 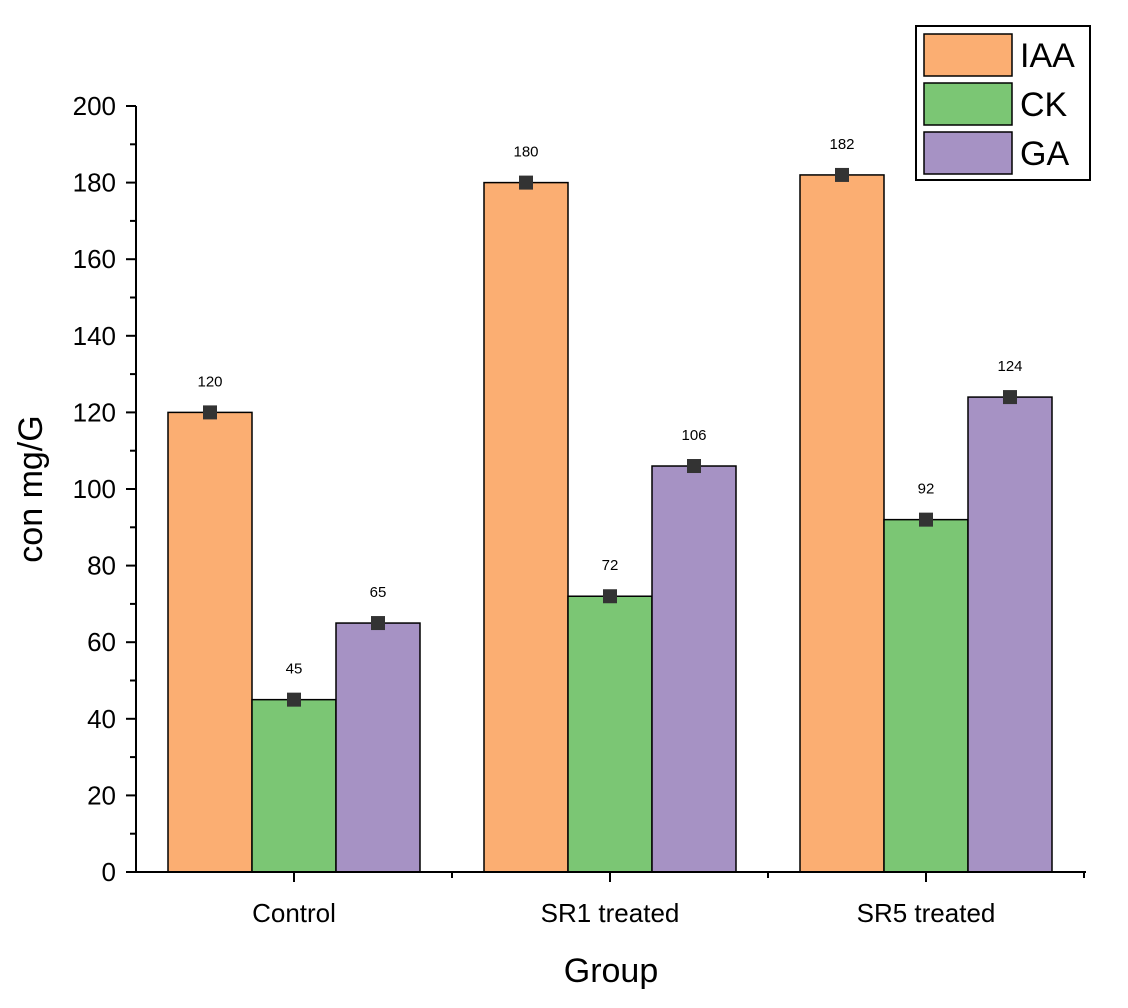 What do you see at coordinates (294, 913) in the screenshot?
I see `x-tick-label: Control` at bounding box center [294, 913].